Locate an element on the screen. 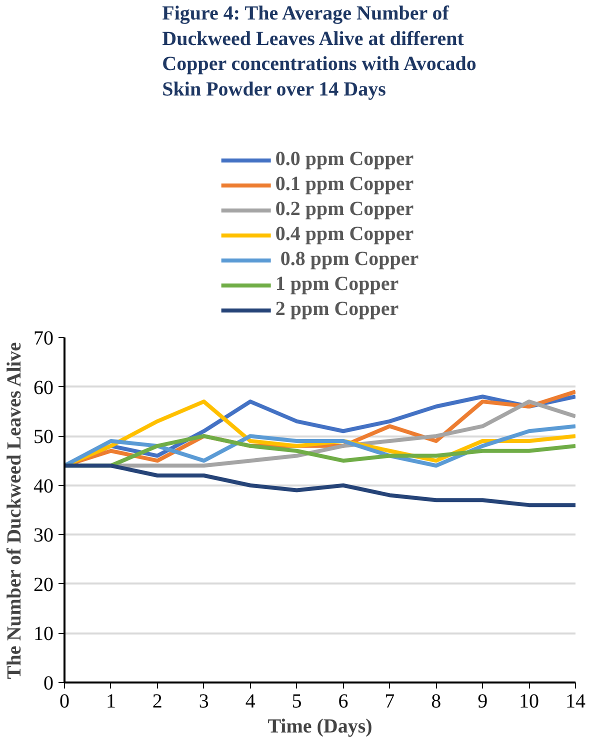 The width and height of the screenshot is (606, 749). chart-title: Figure 4: The Average Number of Duckweed Leaves Alive at different Copper concentrations with Avocado Skin Powder over 14 Days is located at coordinates (319, 51).